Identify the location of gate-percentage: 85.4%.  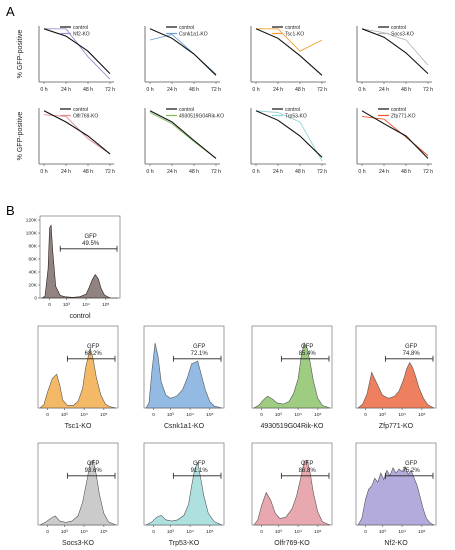
(308, 354).